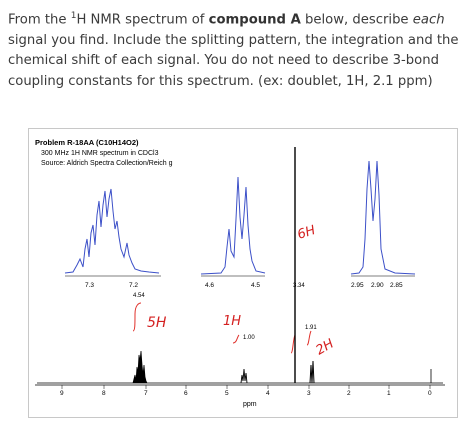 Image resolution: width=474 pixels, height=424 pixels. What do you see at coordinates (430, 393) in the screenshot?
I see `svg-text: 0` at bounding box center [430, 393].